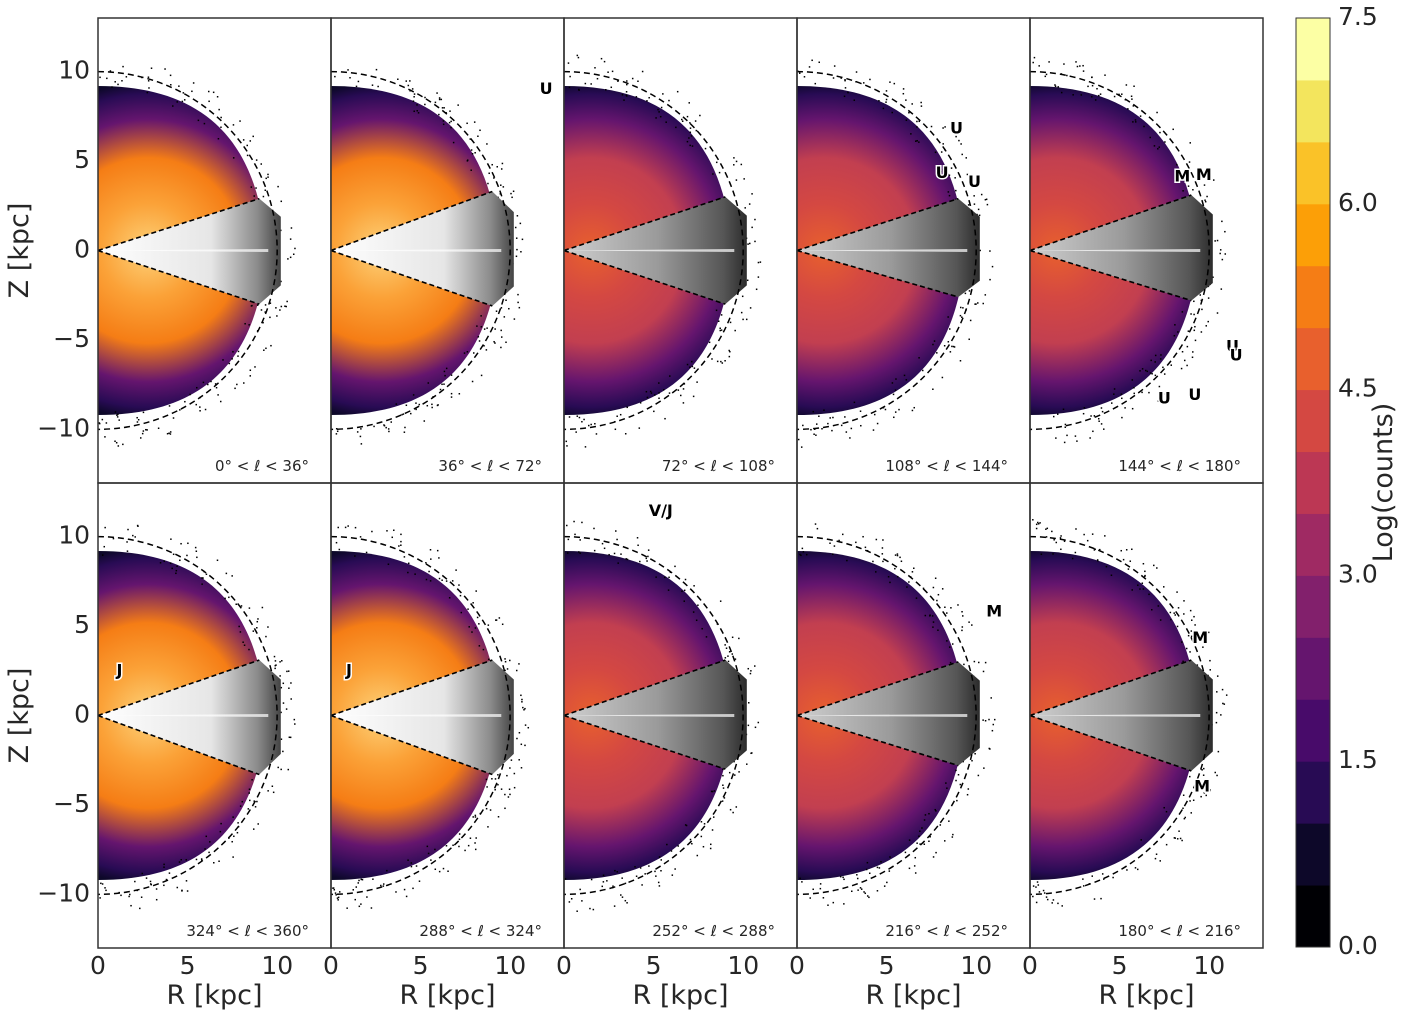 The width and height of the screenshot is (1423, 1016). I want to click on longitude-range-label: 0° < ℓ < 36°, so click(262, 466).